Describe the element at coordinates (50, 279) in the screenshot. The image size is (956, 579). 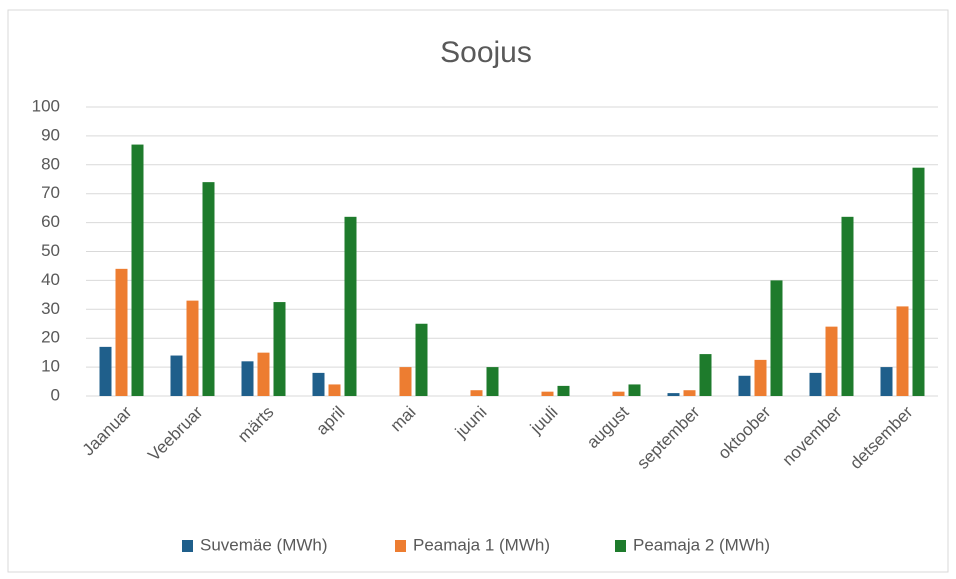
I see `y-tick-label: 40` at that location.